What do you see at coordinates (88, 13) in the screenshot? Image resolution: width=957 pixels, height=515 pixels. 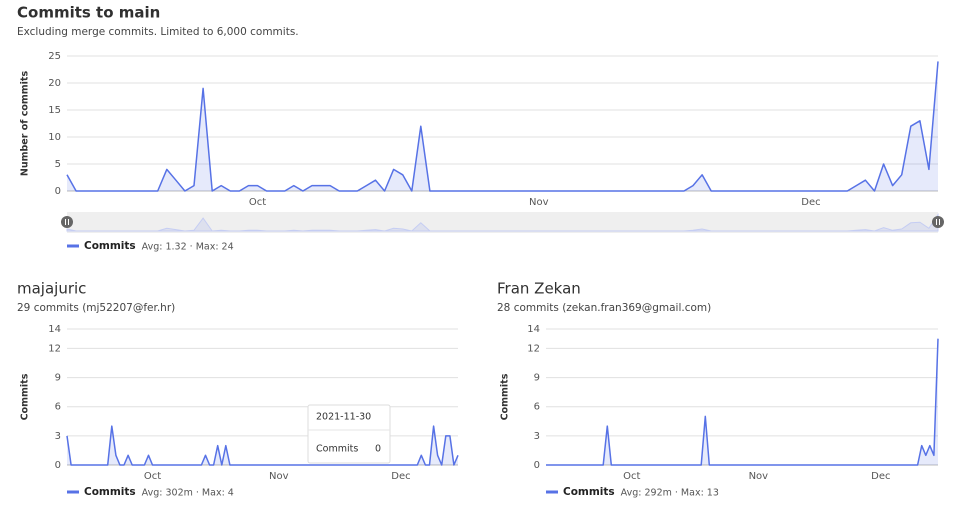 I see `chart-title: Commits to main` at bounding box center [88, 13].